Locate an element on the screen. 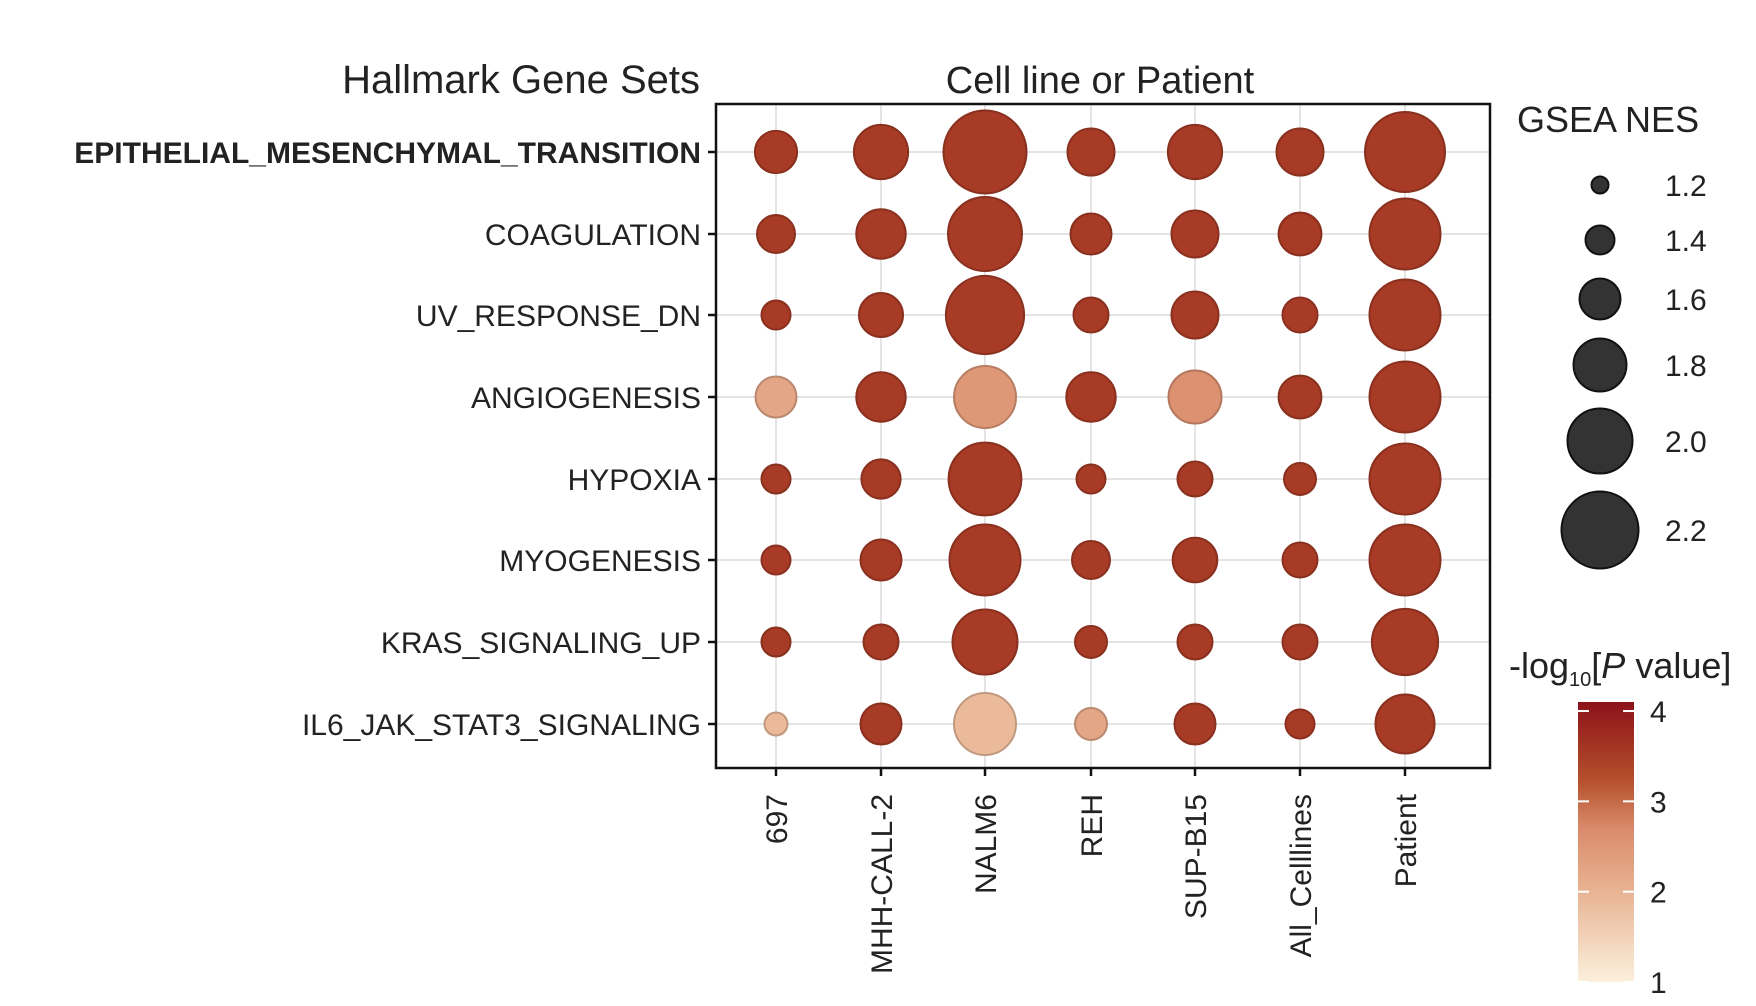 This screenshot has width=1756, height=1006. x-axis-title: Cell line or Patient is located at coordinates (1100, 81).